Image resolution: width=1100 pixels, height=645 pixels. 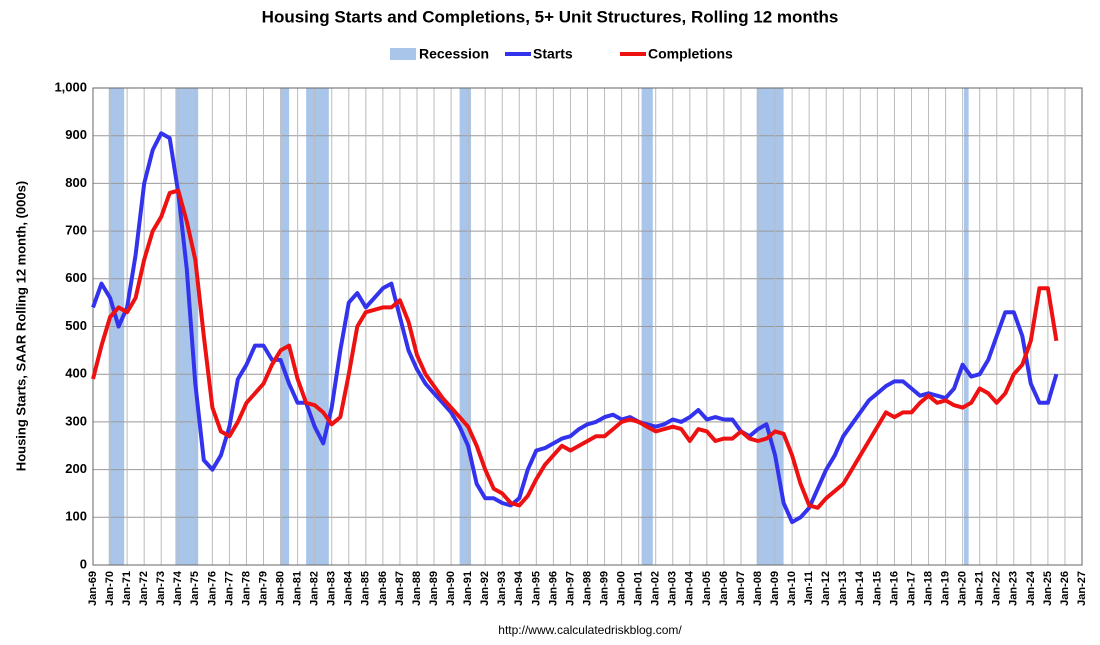 What do you see at coordinates (911, 588) in the screenshot?
I see `x-tick-label: Jan-17` at bounding box center [911, 588].